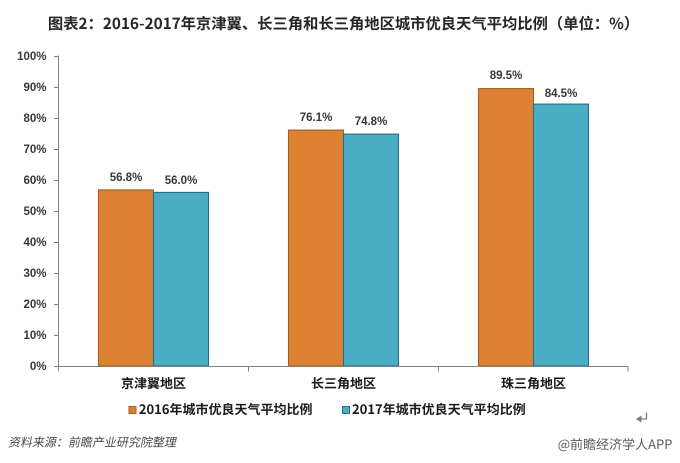  Describe the element at coordinates (371, 122) in the screenshot. I see `svg-text: 74.8%` at that location.